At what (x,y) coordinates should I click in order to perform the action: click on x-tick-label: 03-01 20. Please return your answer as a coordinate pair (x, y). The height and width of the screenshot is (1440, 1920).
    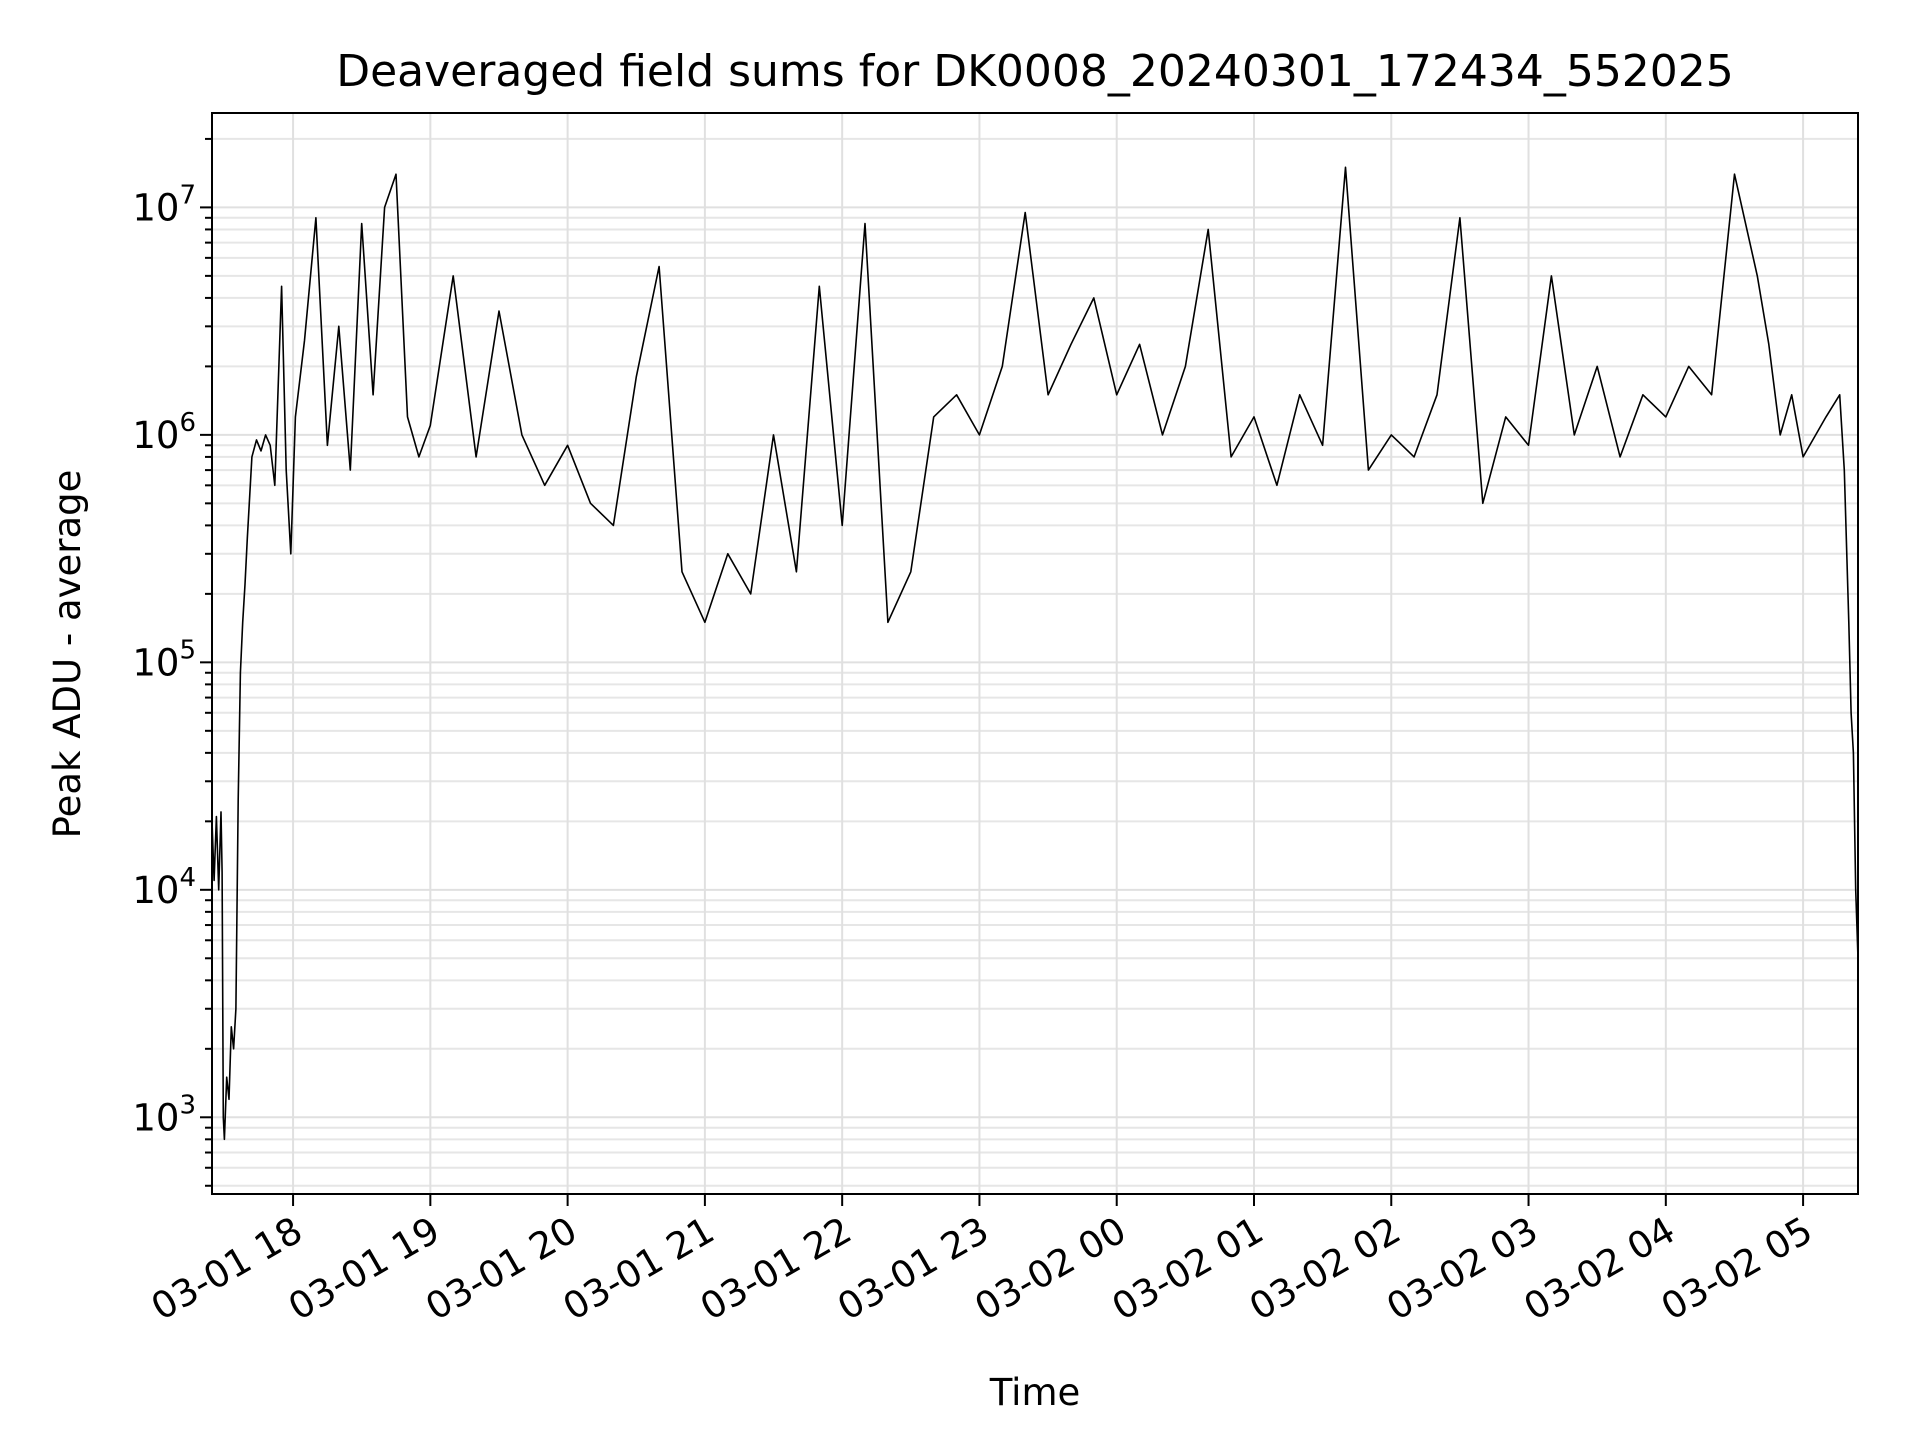
    Looking at the image, I should click on (502, 1269).